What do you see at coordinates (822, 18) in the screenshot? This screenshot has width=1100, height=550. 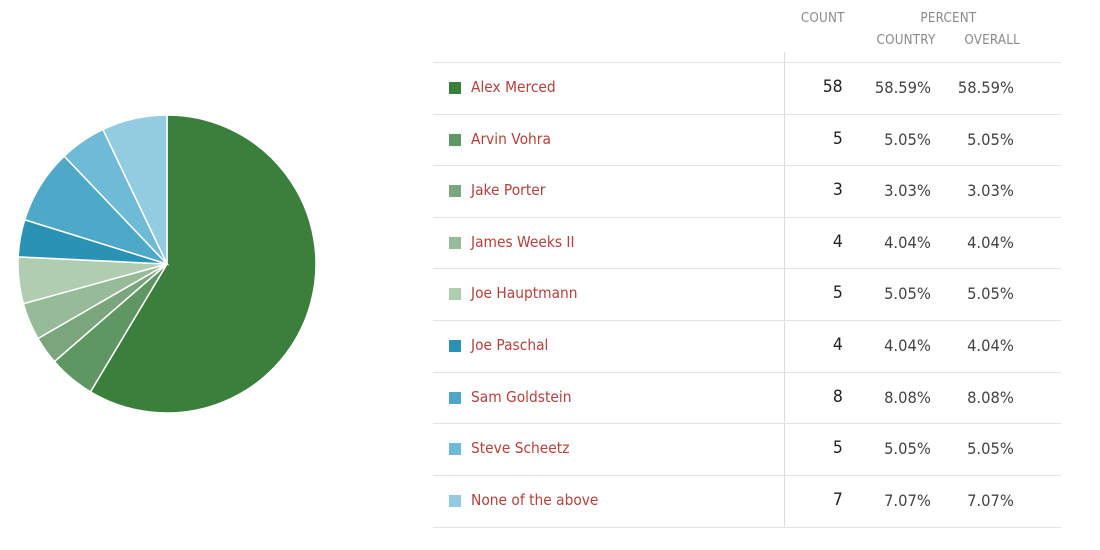 I see `count-header: COUNT` at bounding box center [822, 18].